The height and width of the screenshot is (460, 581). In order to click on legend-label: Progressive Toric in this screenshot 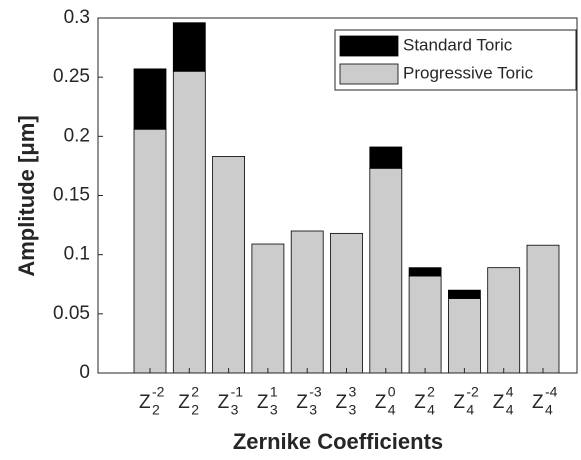, I will do `click(468, 72)`.